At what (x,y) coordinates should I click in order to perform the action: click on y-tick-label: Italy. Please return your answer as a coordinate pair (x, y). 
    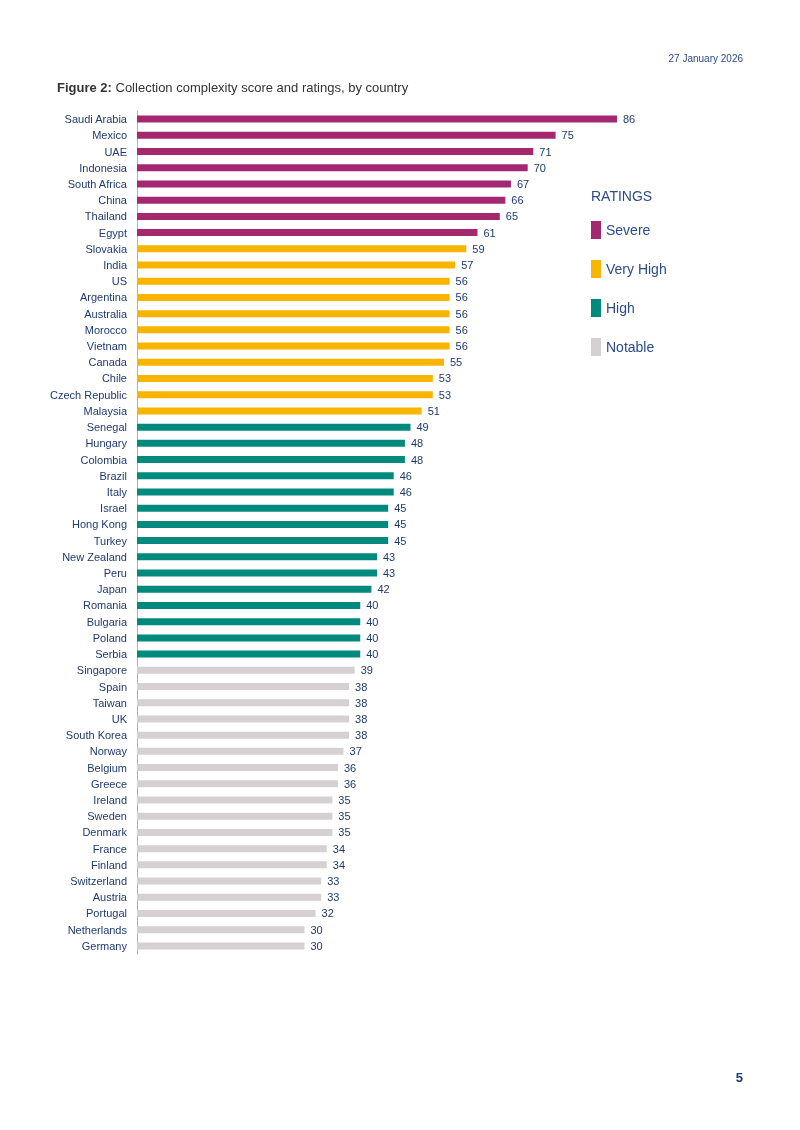
    Looking at the image, I should click on (117, 491).